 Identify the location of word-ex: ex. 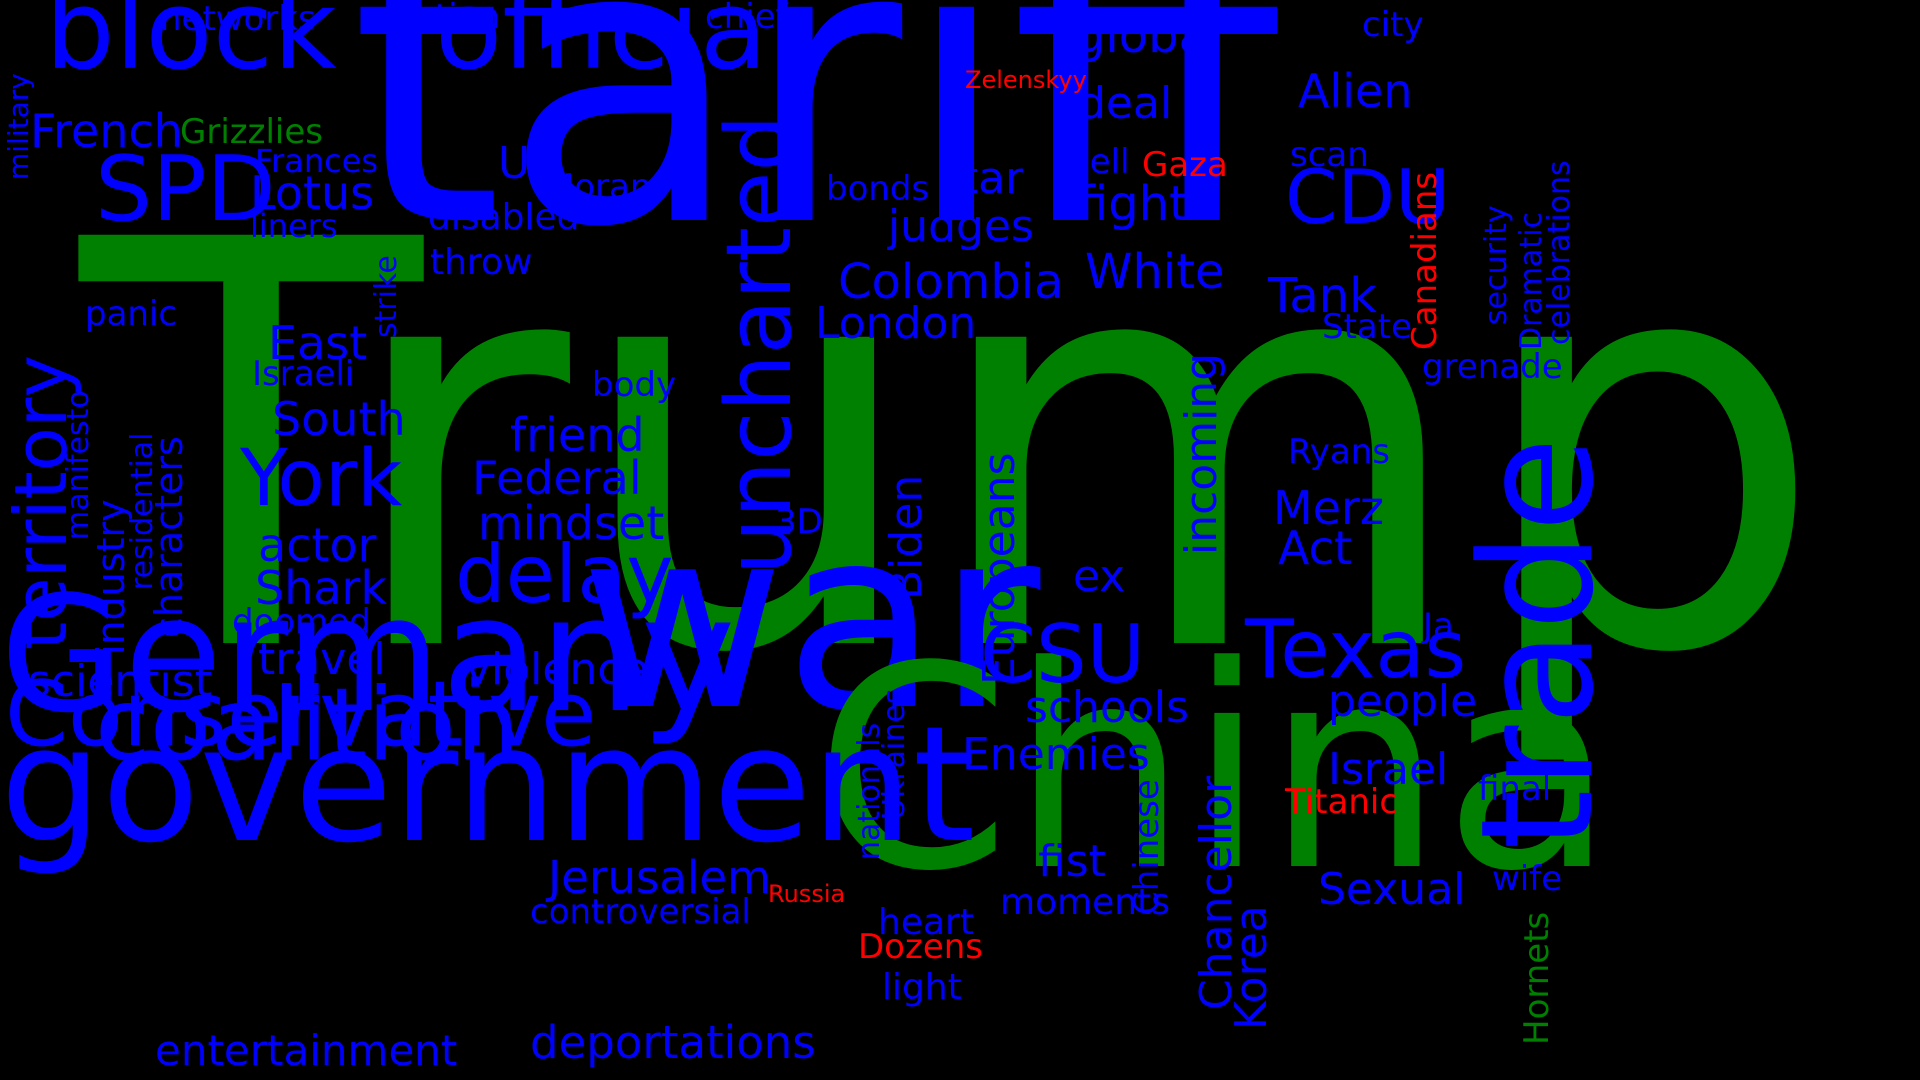
(1099, 576).